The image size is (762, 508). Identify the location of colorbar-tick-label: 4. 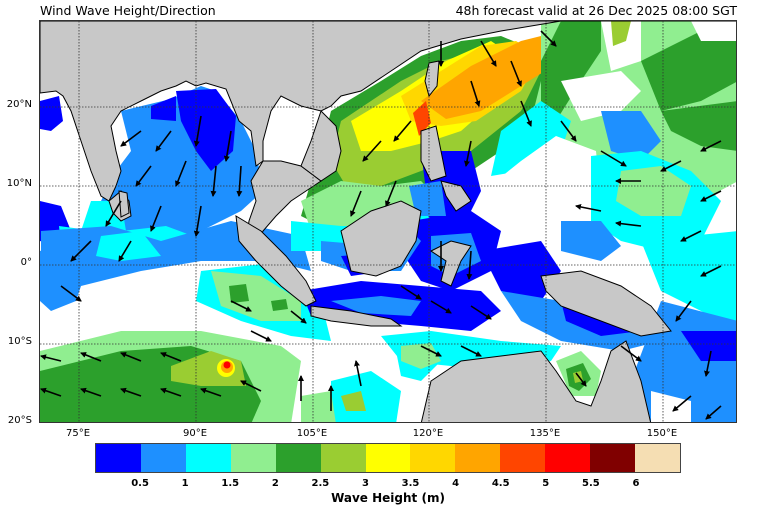
(456, 483).